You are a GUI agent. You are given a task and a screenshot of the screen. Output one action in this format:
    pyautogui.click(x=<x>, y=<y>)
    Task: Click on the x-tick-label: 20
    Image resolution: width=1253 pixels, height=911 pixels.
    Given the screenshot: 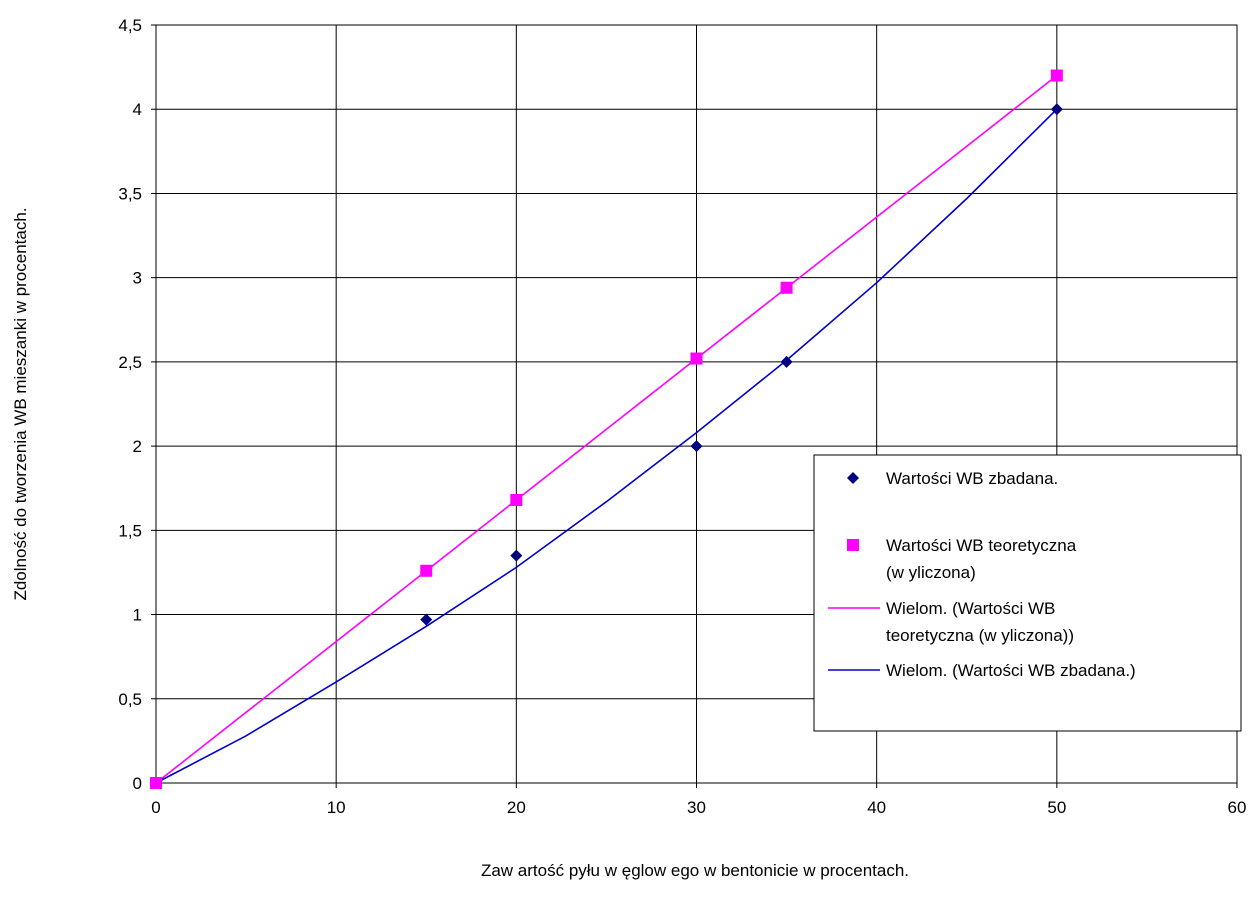 What is the action you would take?
    pyautogui.click(x=516, y=807)
    